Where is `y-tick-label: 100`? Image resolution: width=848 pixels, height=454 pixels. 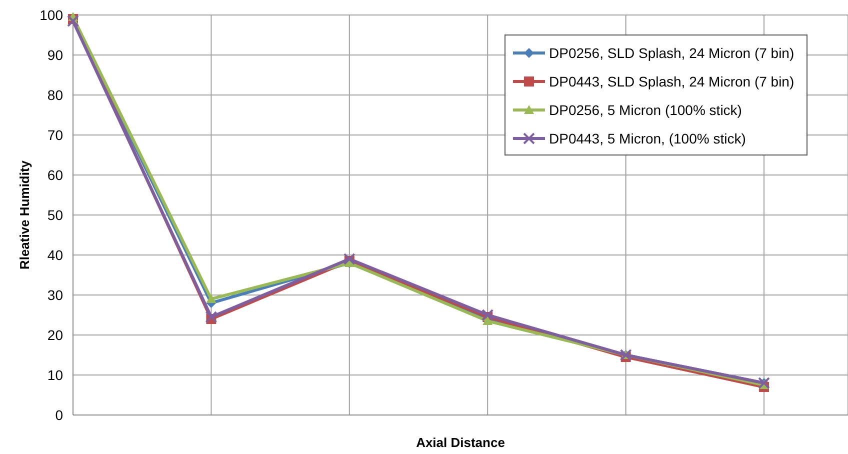
y-tick-label: 100 is located at coordinates (52, 14).